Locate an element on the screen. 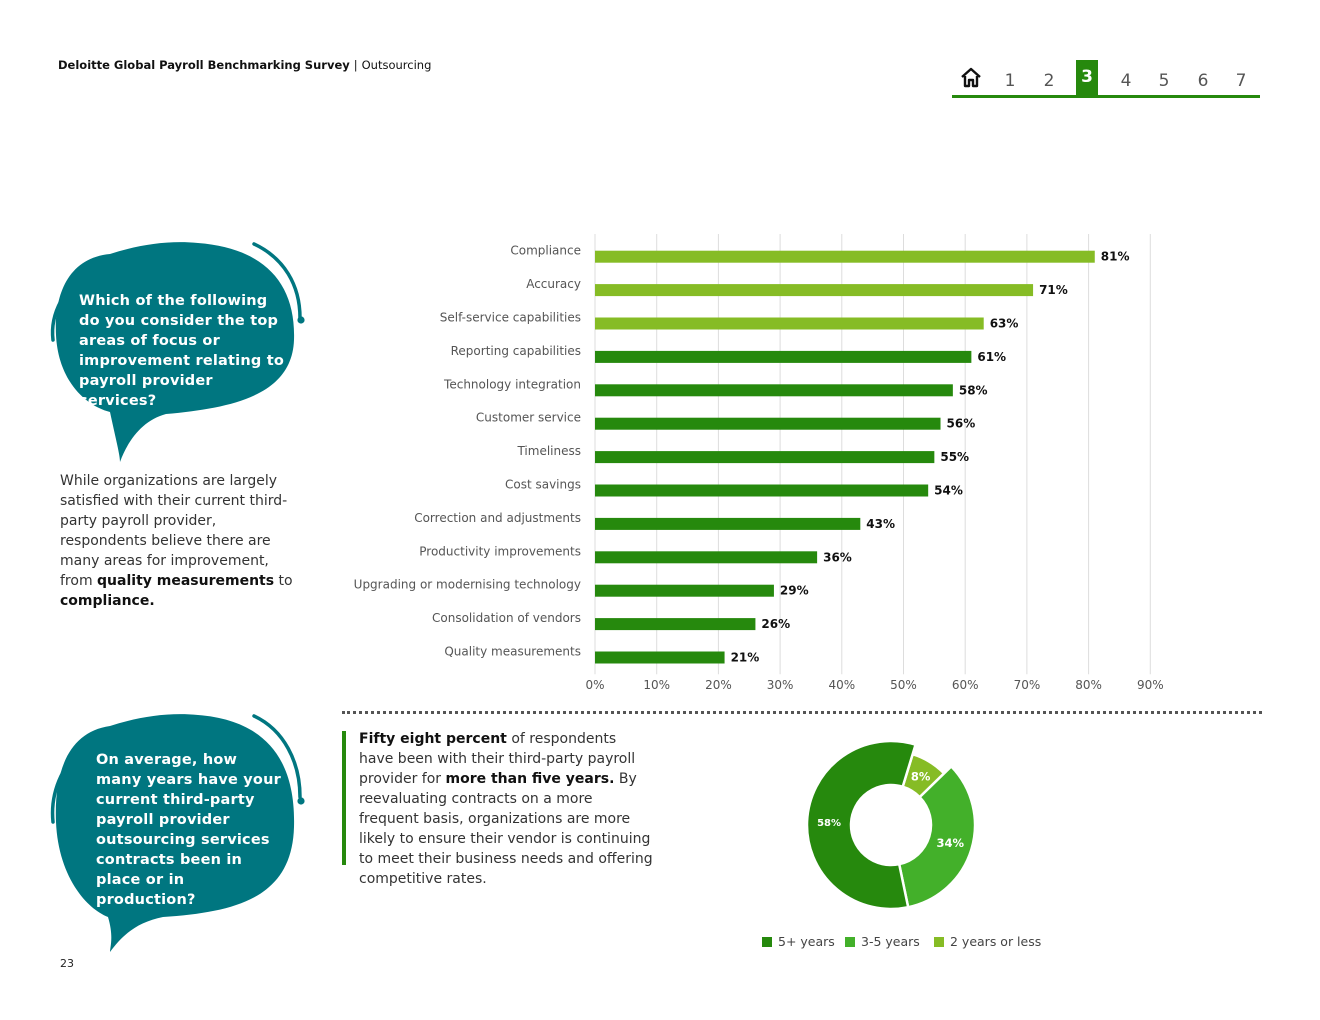  x-tick-label: 50% is located at coordinates (903, 685).